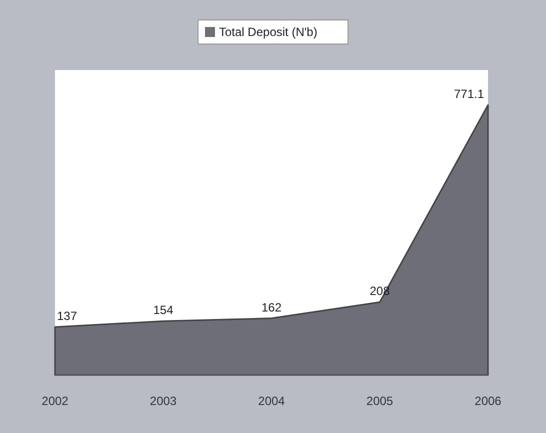  What do you see at coordinates (67, 316) in the screenshot?
I see `data-label: 137` at bounding box center [67, 316].